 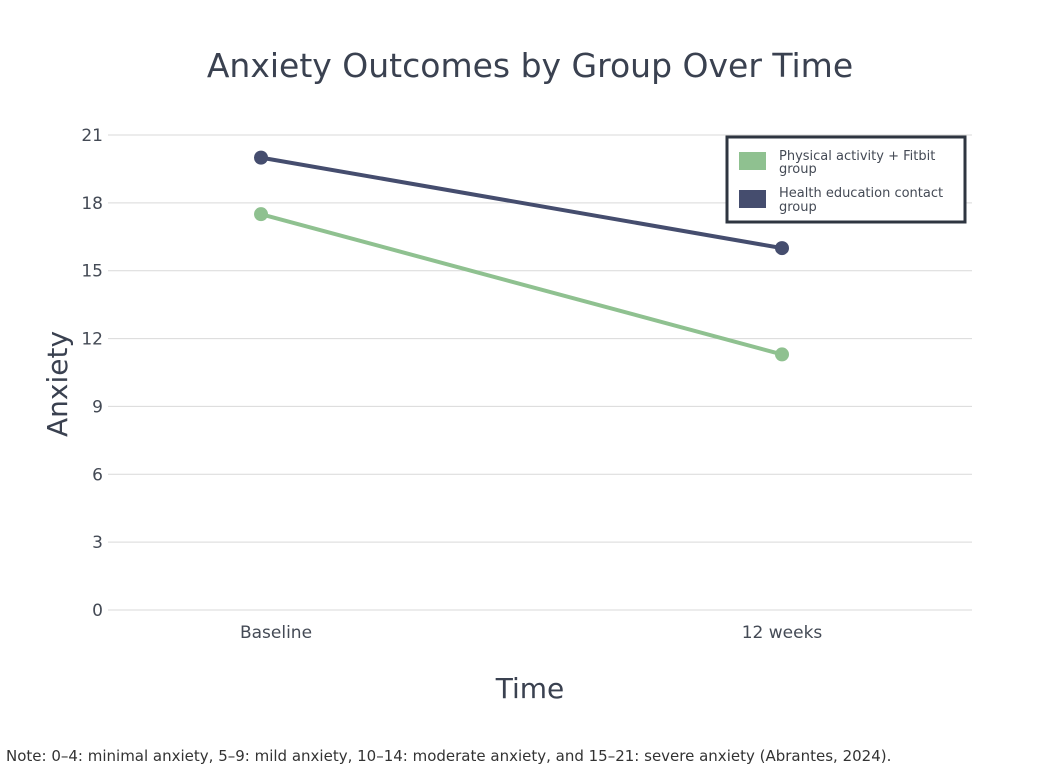 I want to click on x-tick-label: Baseline, so click(x=276, y=633).